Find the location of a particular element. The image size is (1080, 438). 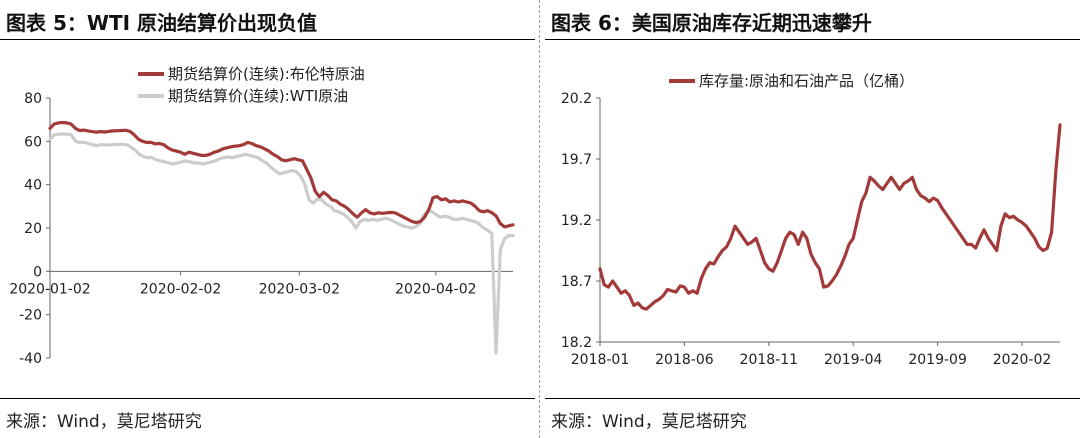

x-tick-label: 2020-03-02 is located at coordinates (299, 289).